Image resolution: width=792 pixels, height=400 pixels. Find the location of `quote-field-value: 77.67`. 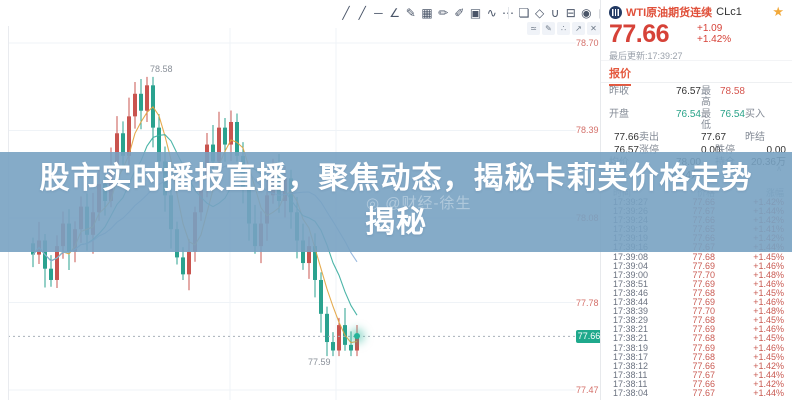

quote-field-value: 77.67 is located at coordinates (714, 137).